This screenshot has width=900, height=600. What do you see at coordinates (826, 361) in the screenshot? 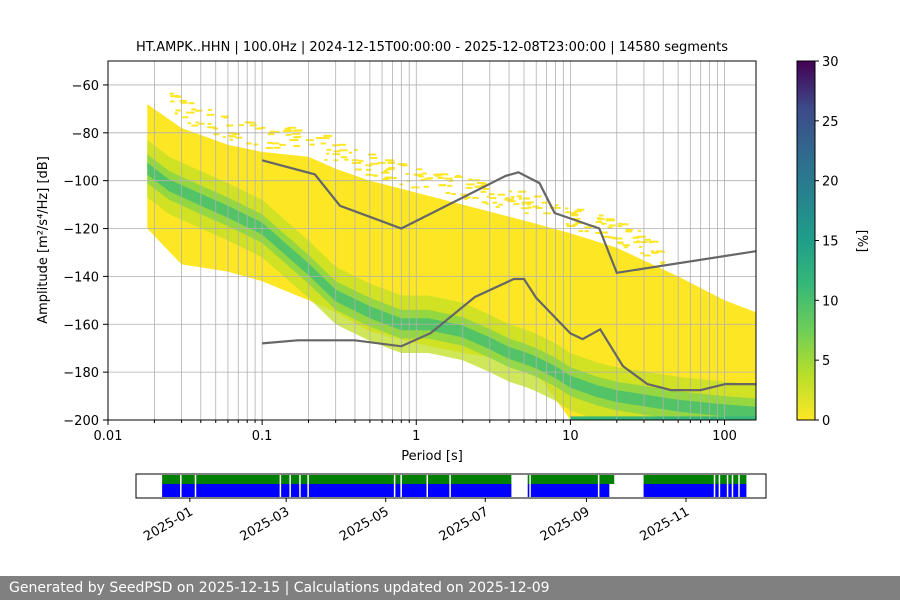
I see `colorbar-tick-label: 5` at bounding box center [826, 361].